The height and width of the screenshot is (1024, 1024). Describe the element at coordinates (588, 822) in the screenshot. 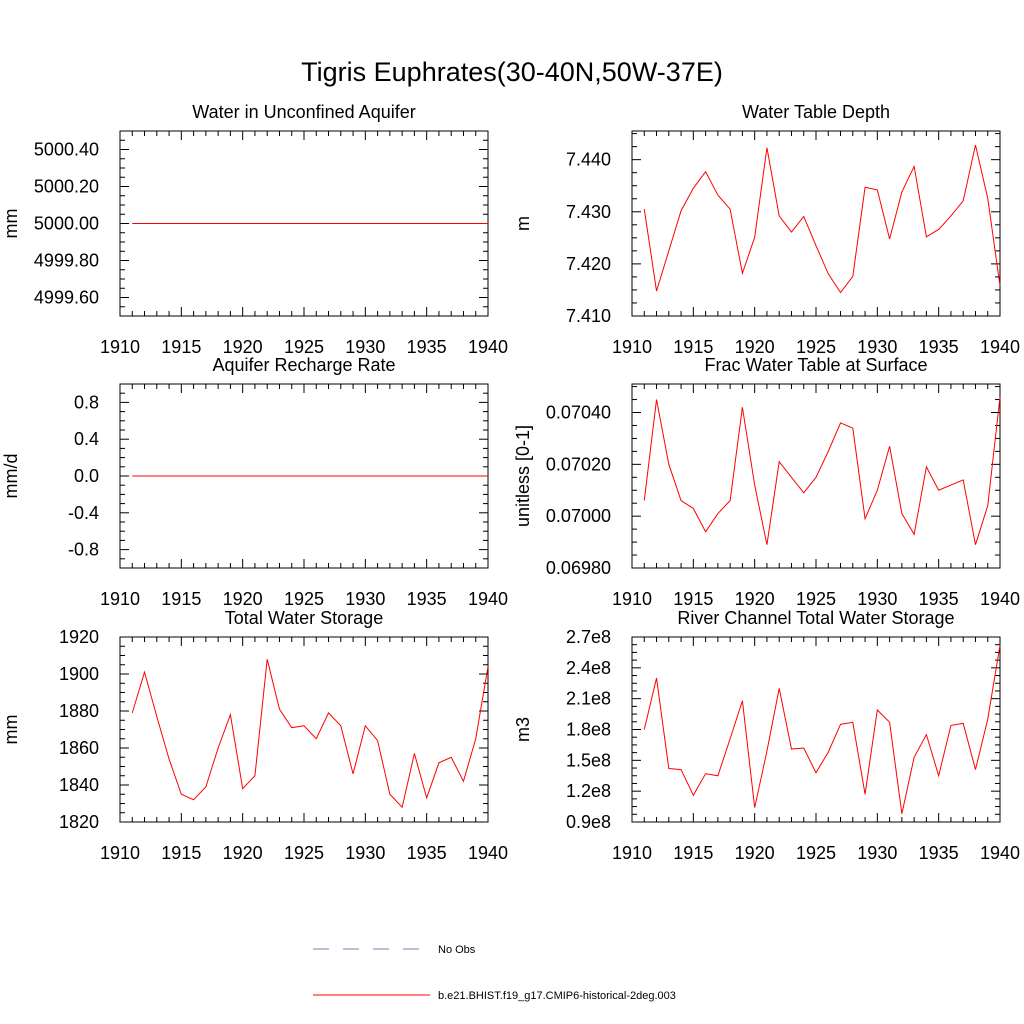

I see `y-tick-label: 0.9e8` at that location.